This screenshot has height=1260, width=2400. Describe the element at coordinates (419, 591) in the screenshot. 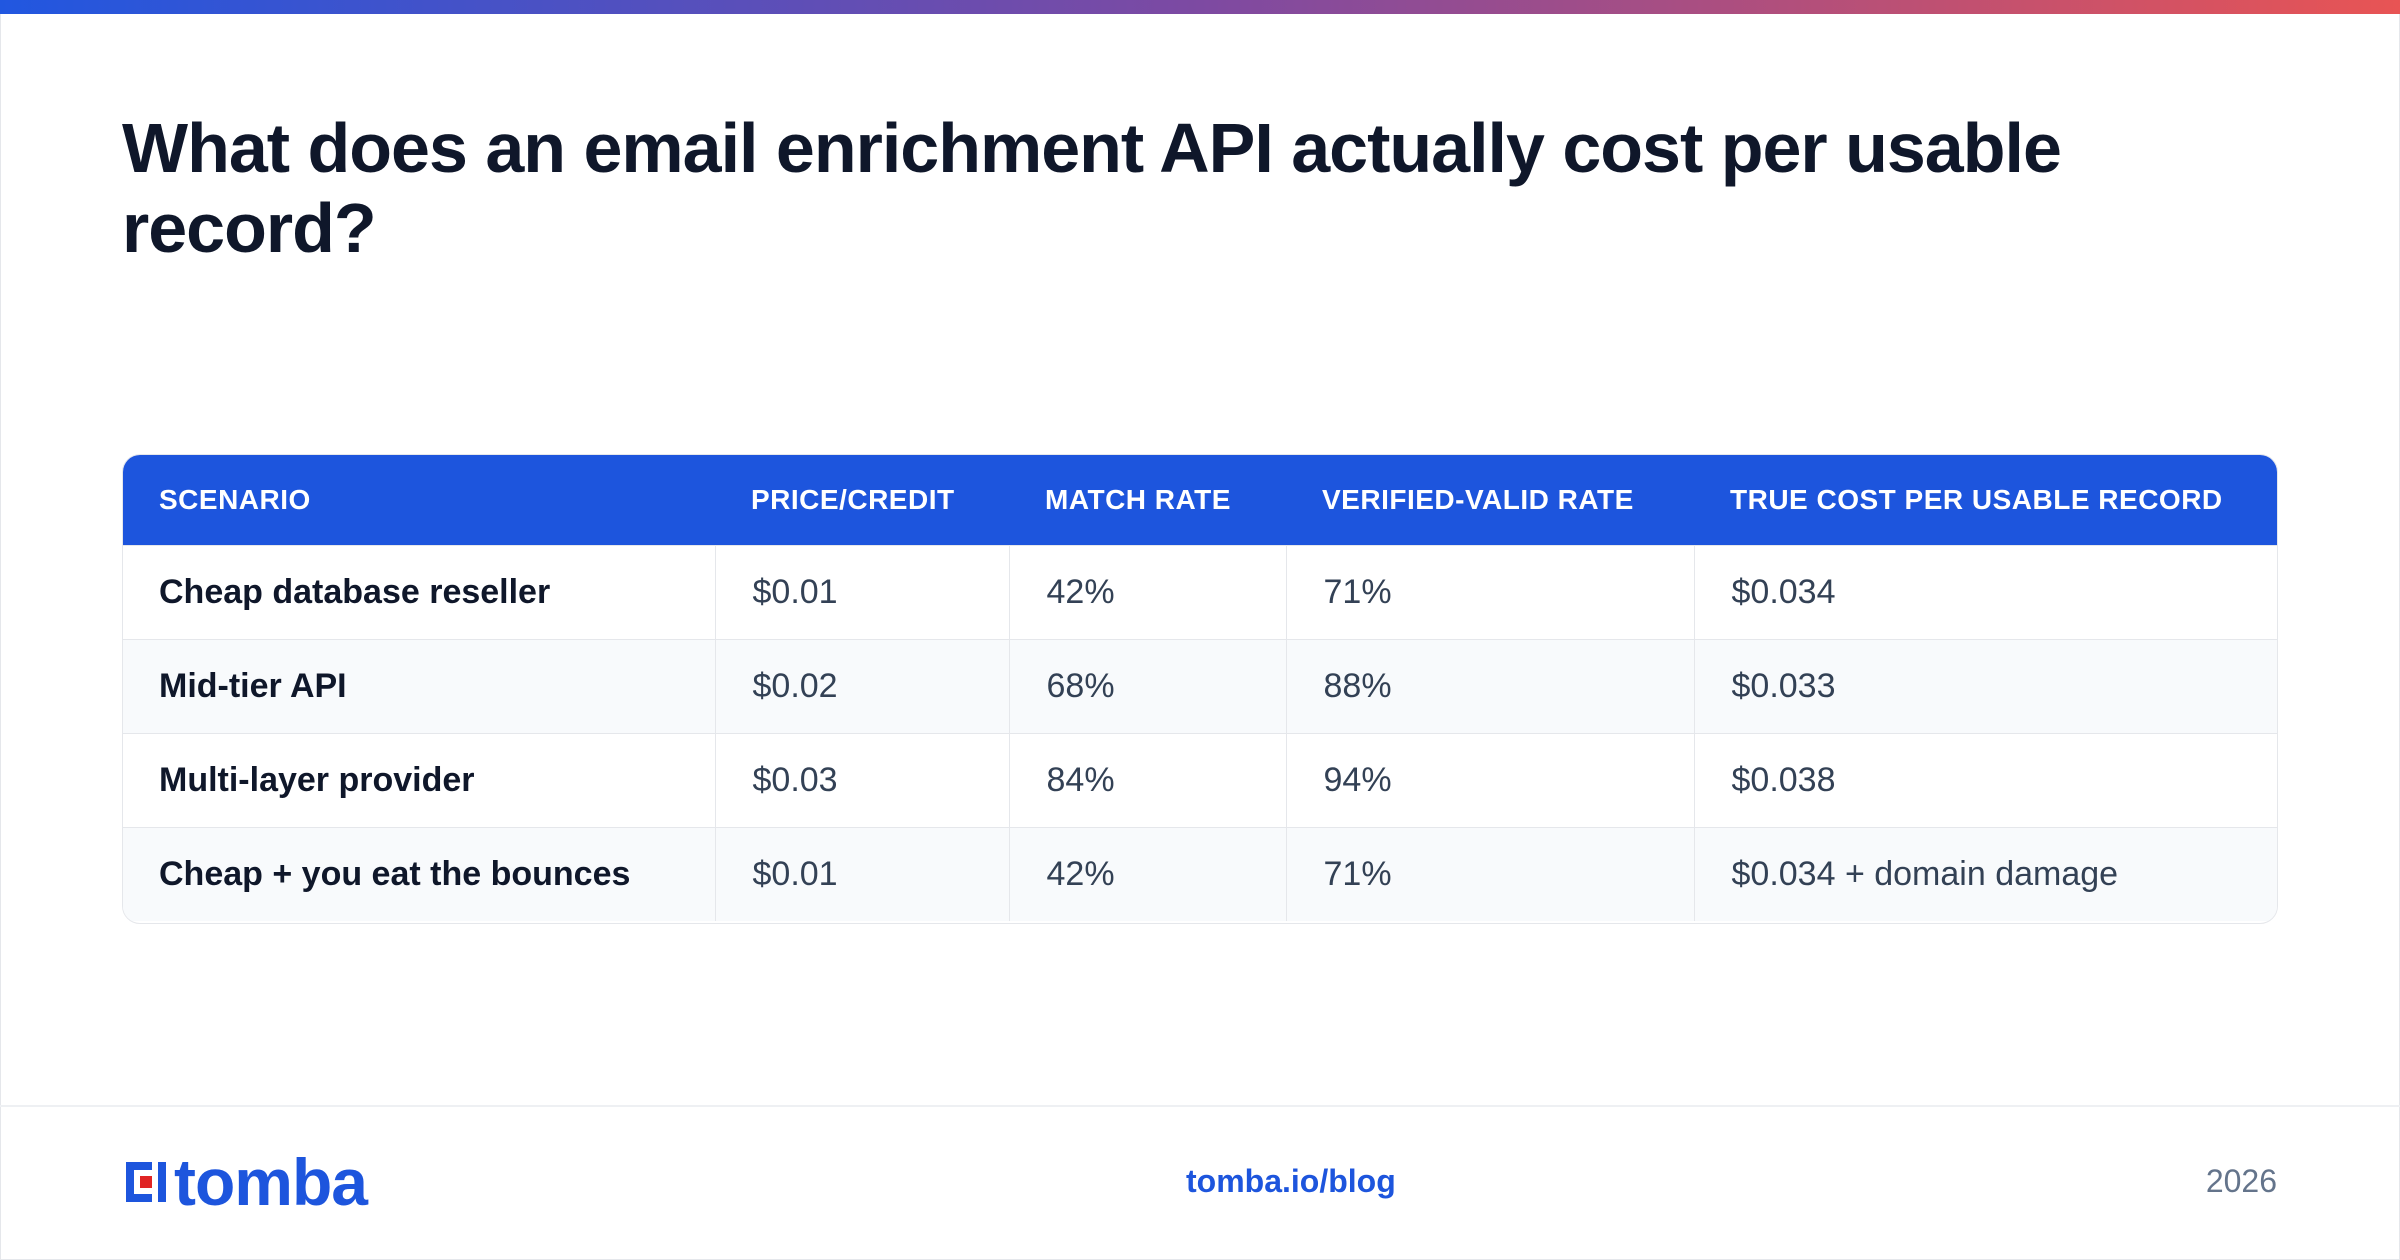

I see `cell-scenario: Cheap database reseller` at that location.